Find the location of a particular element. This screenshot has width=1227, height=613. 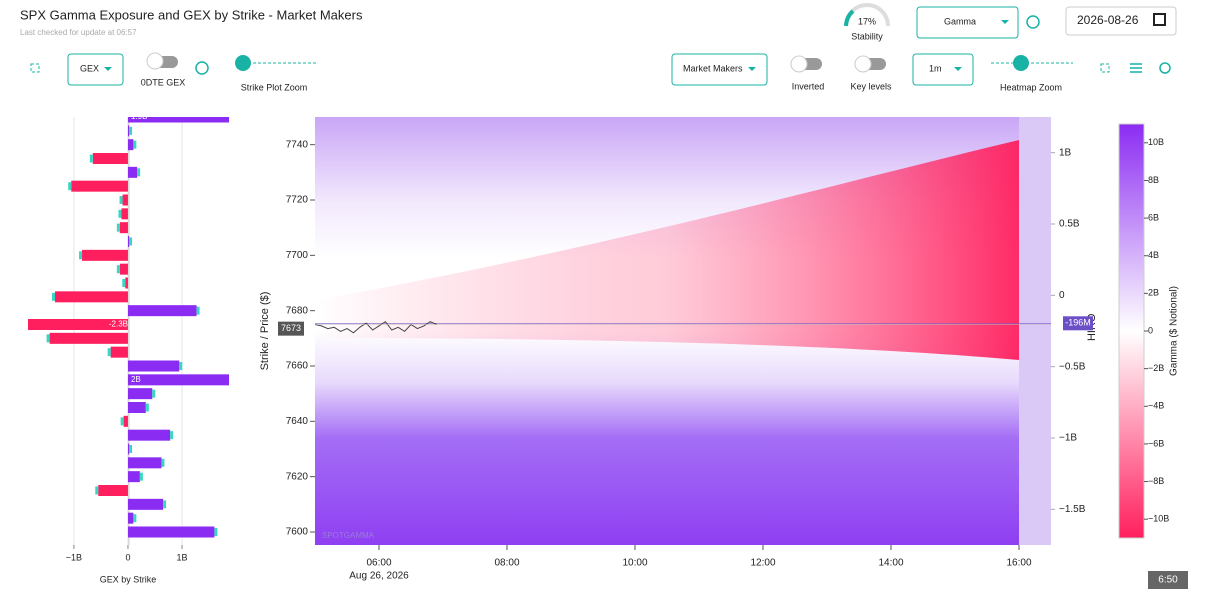

key-levels-label: Key levels is located at coordinates (871, 86).